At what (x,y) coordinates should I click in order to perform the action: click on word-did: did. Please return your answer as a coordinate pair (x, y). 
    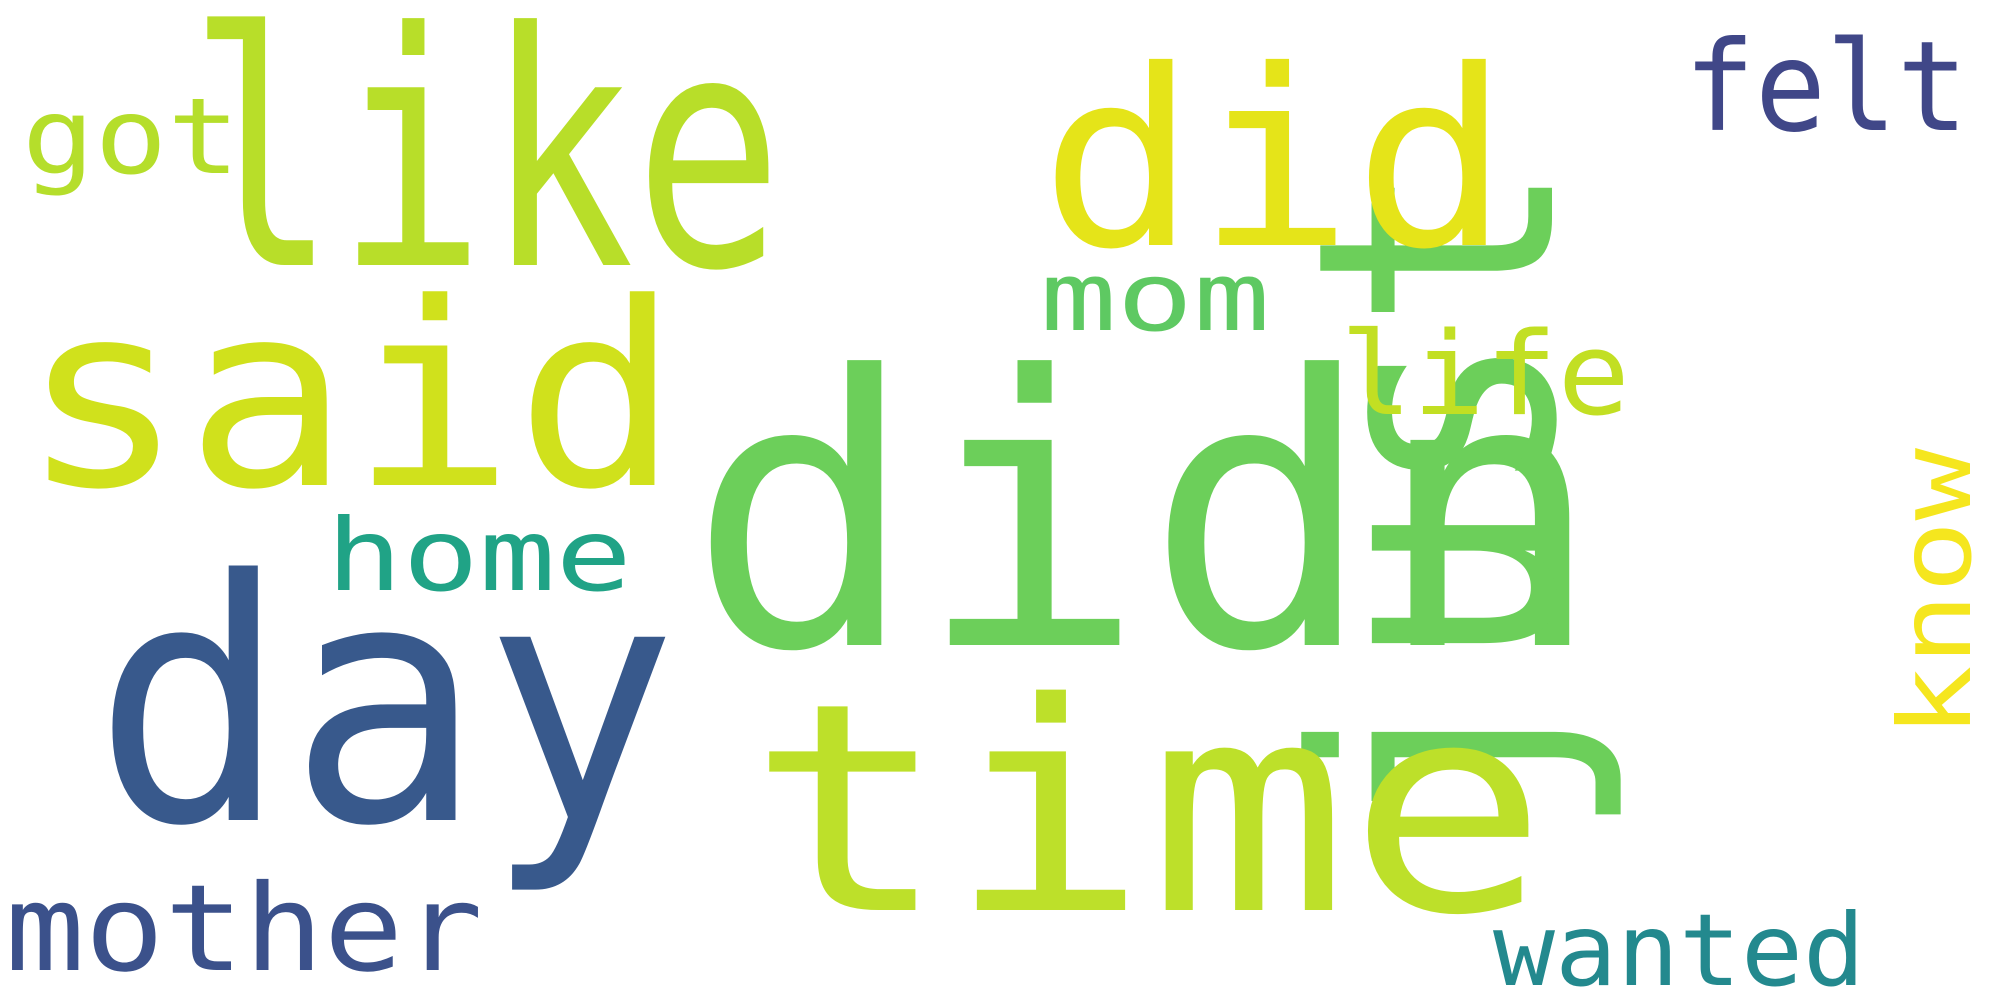
    Looking at the image, I should click on (1275, 160).